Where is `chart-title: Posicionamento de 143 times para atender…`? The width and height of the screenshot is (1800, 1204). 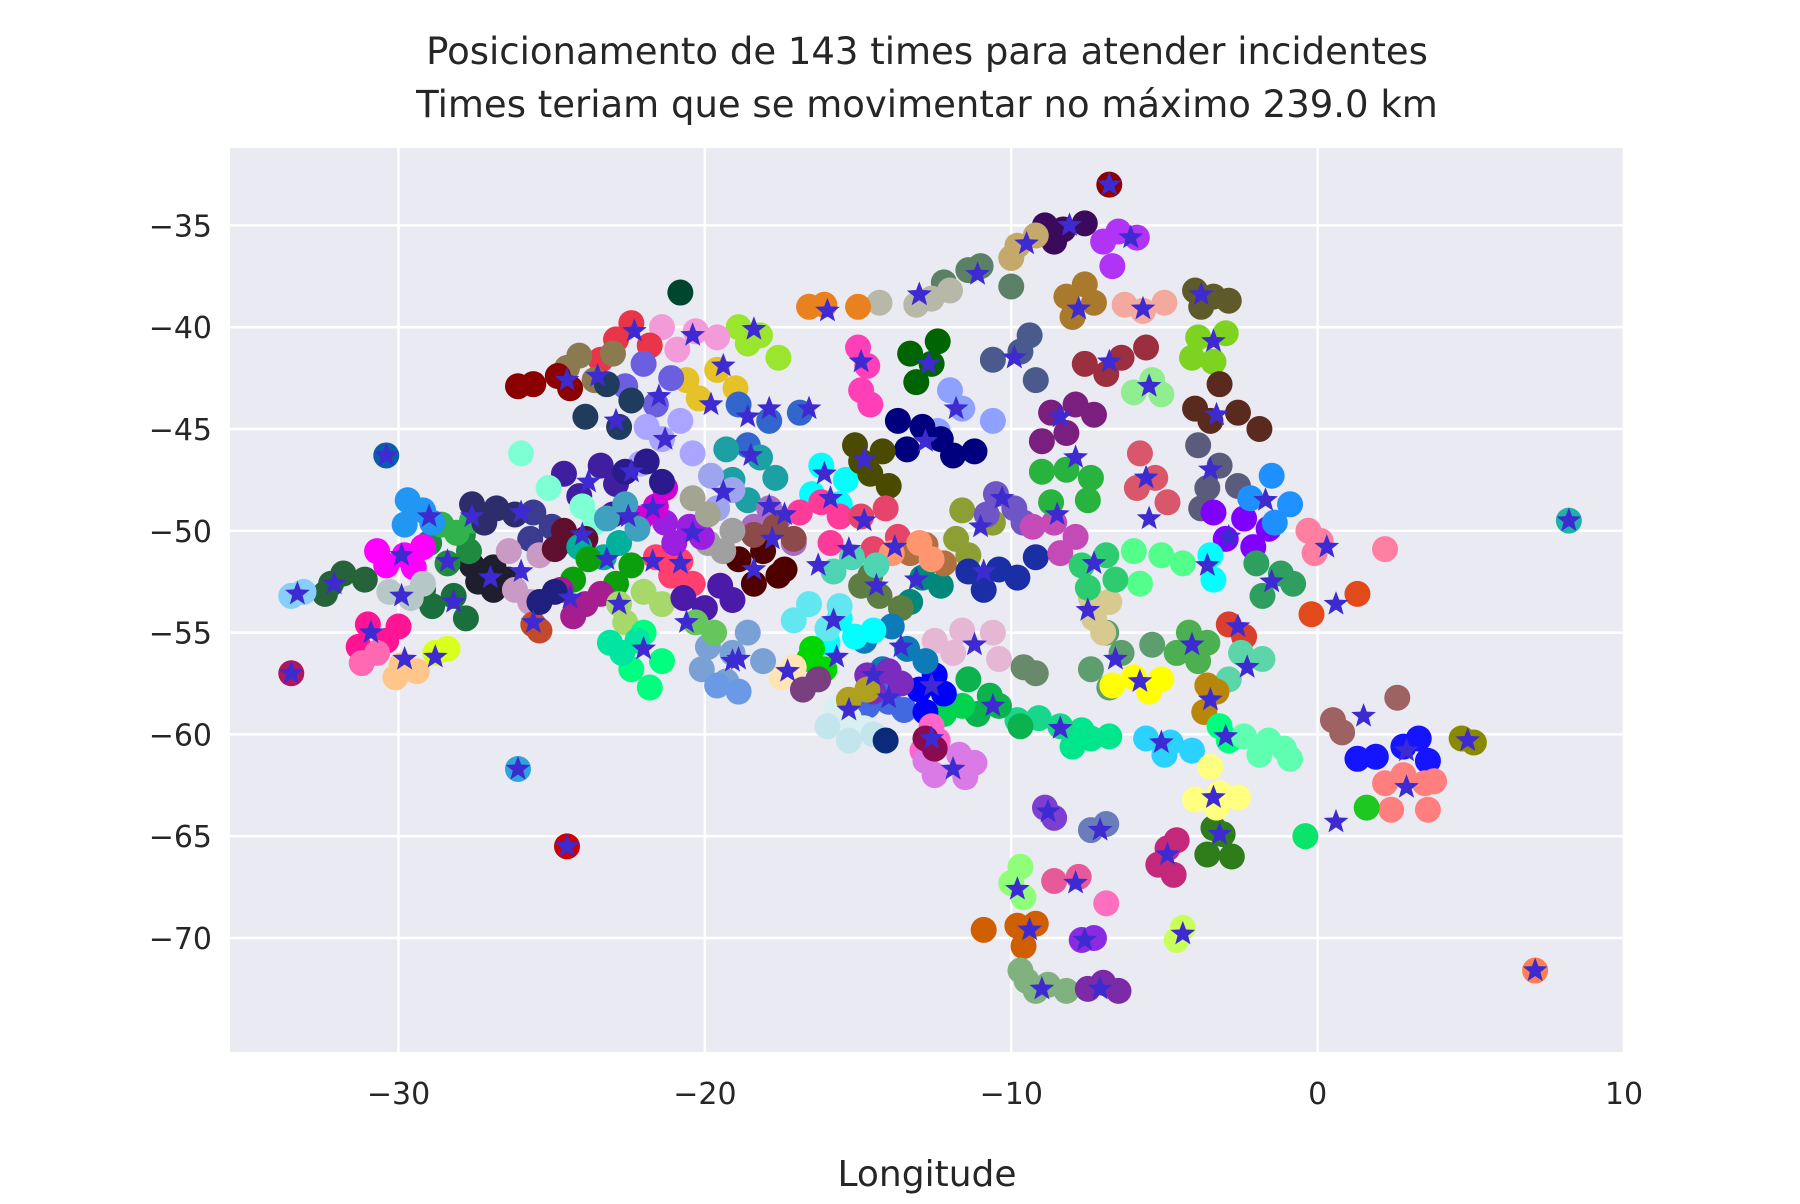
chart-title: Posicionamento de 143 times para atender… is located at coordinates (927, 51).